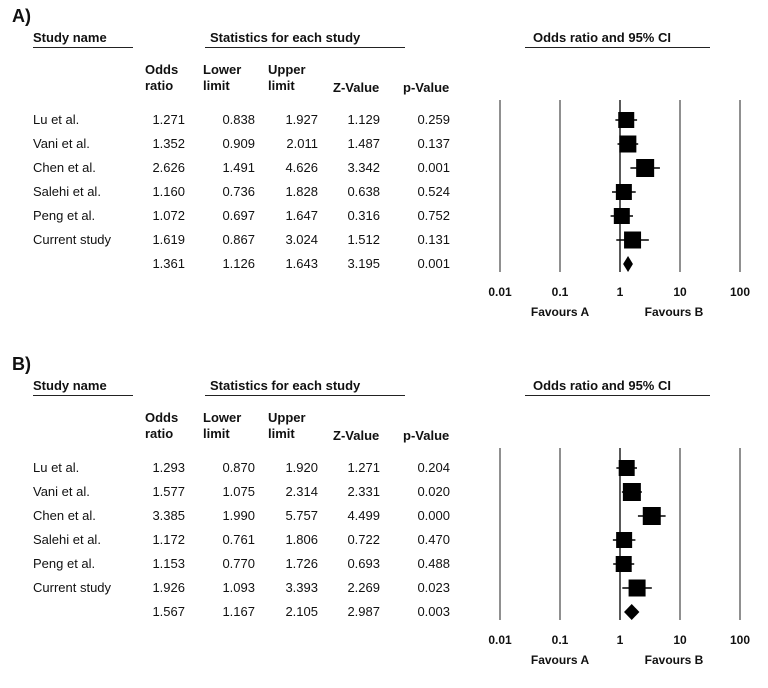 The width and height of the screenshot is (768, 688). What do you see at coordinates (168, 611) in the screenshot?
I see `odds-ratio-value: 1.567` at bounding box center [168, 611].